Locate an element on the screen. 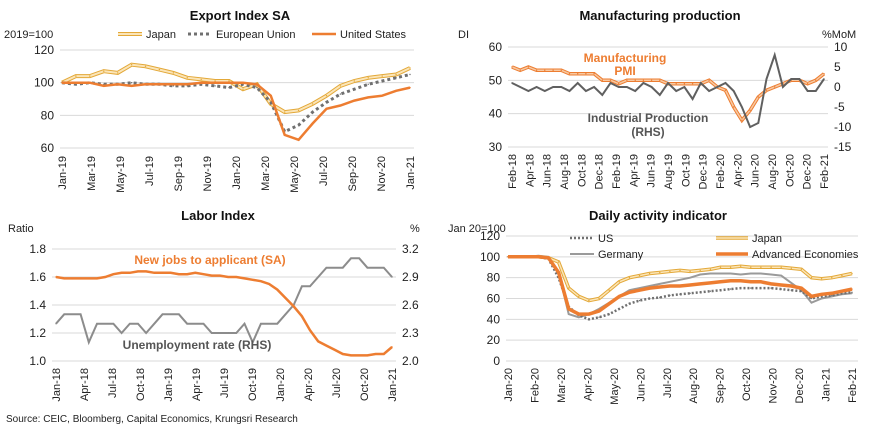 The image size is (870, 437). daily-ylabel: Jan 20=100 is located at coordinates (477, 229).